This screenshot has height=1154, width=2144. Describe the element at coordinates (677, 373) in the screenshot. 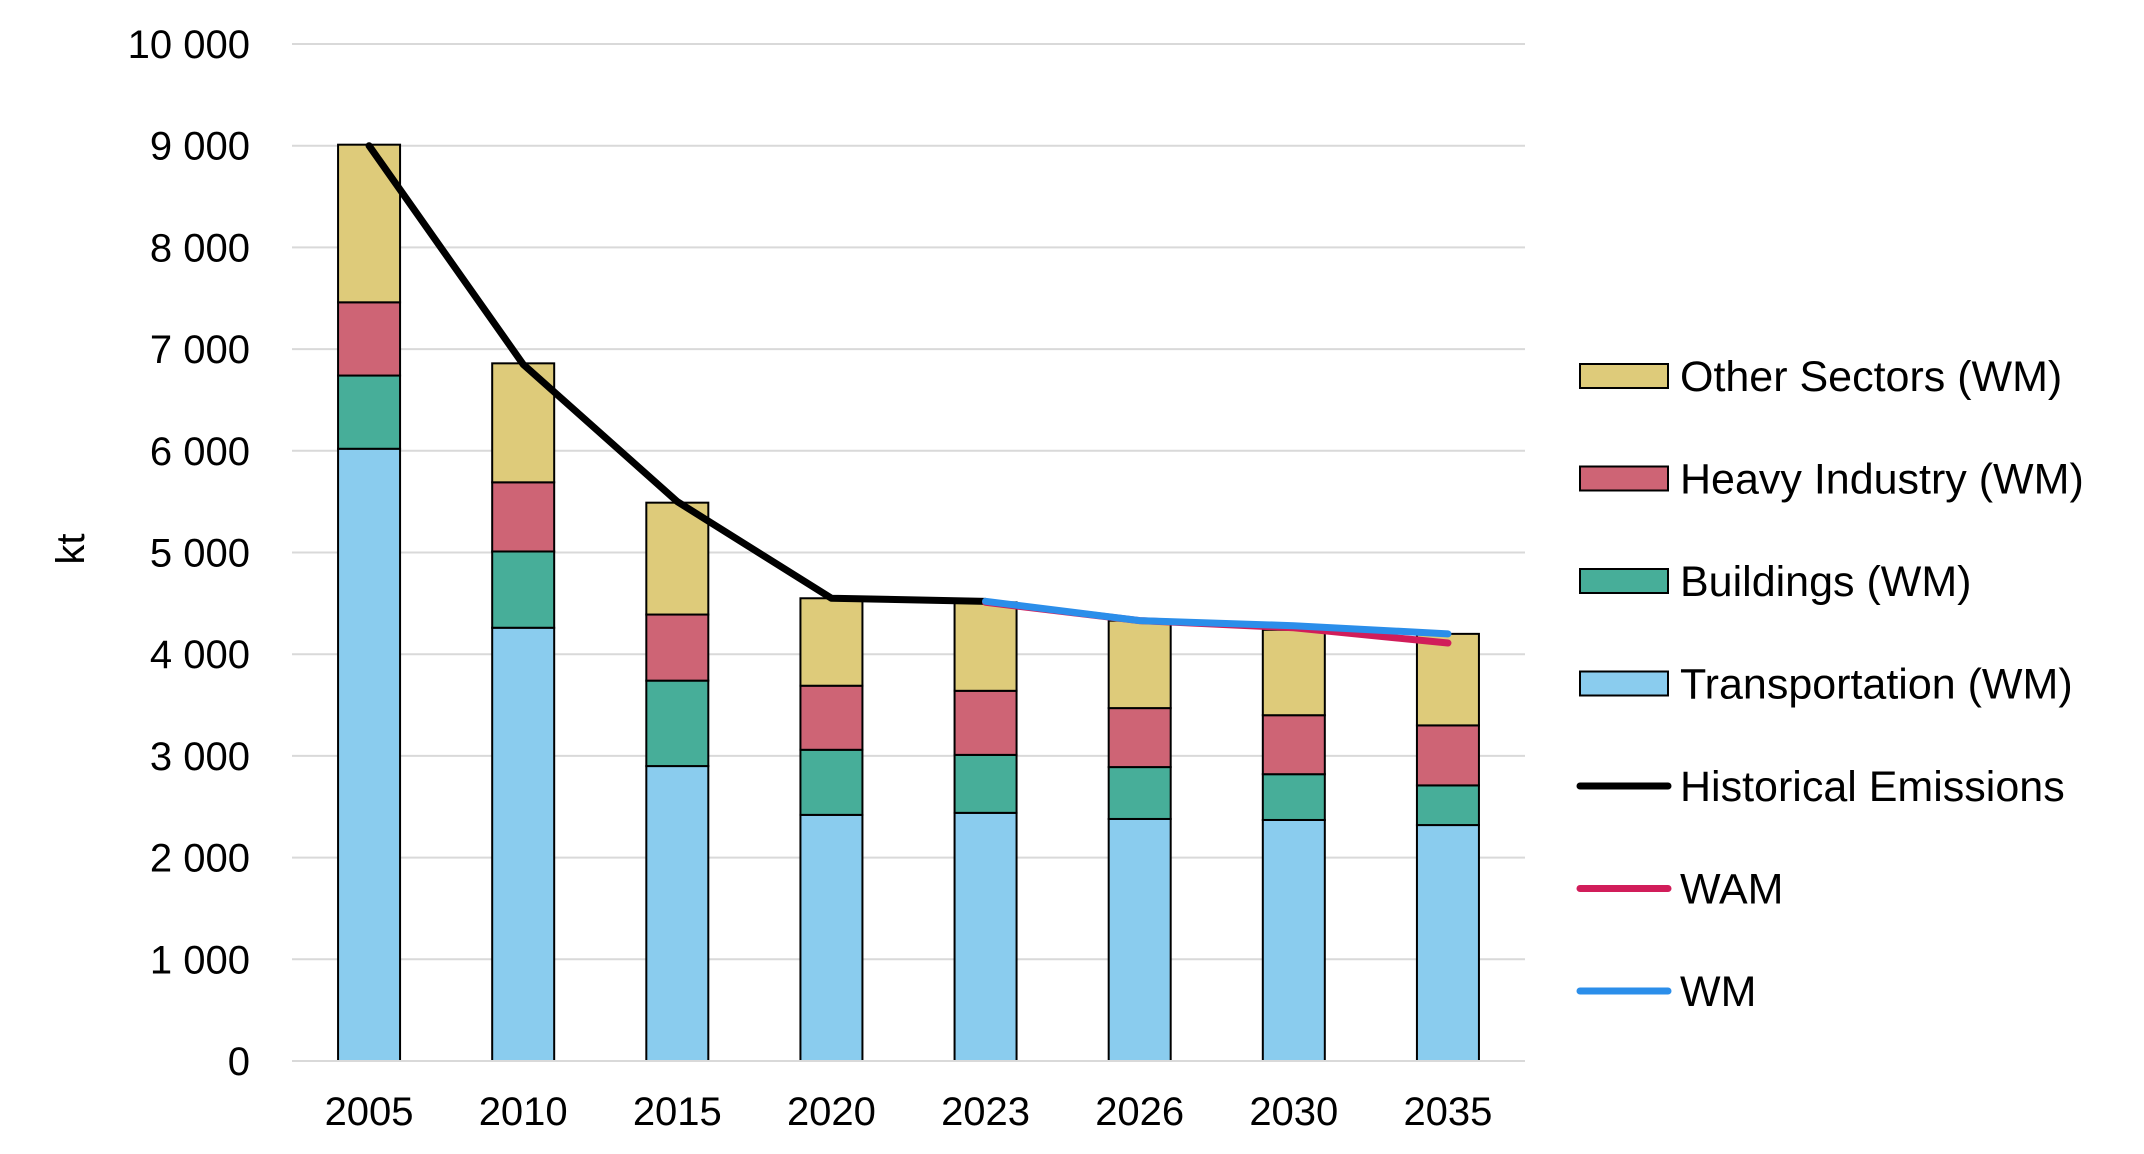

I see `line-historical-emissions` at that location.